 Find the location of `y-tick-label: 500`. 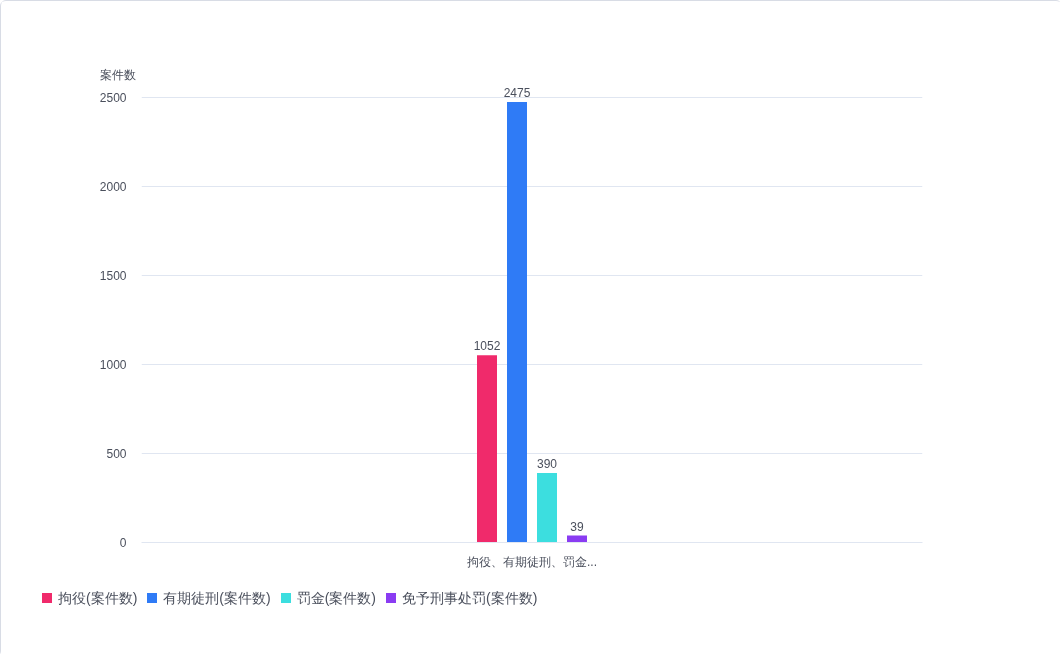

y-tick-label: 500 is located at coordinates (116, 454).